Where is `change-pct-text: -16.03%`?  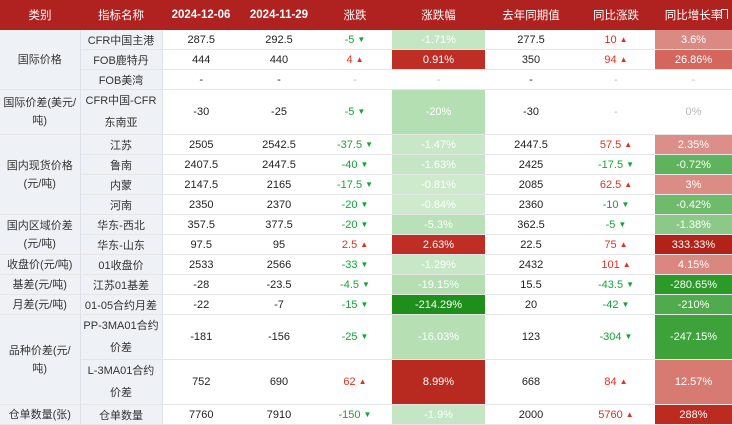
change-pct-text: -16.03% is located at coordinates (438, 337).